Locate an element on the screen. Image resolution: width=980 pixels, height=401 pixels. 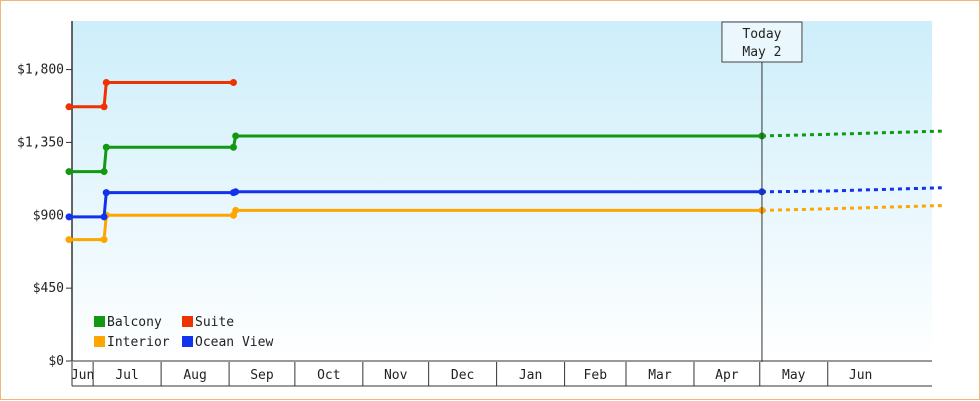
y-tick-label: $450 is located at coordinates (48, 288).